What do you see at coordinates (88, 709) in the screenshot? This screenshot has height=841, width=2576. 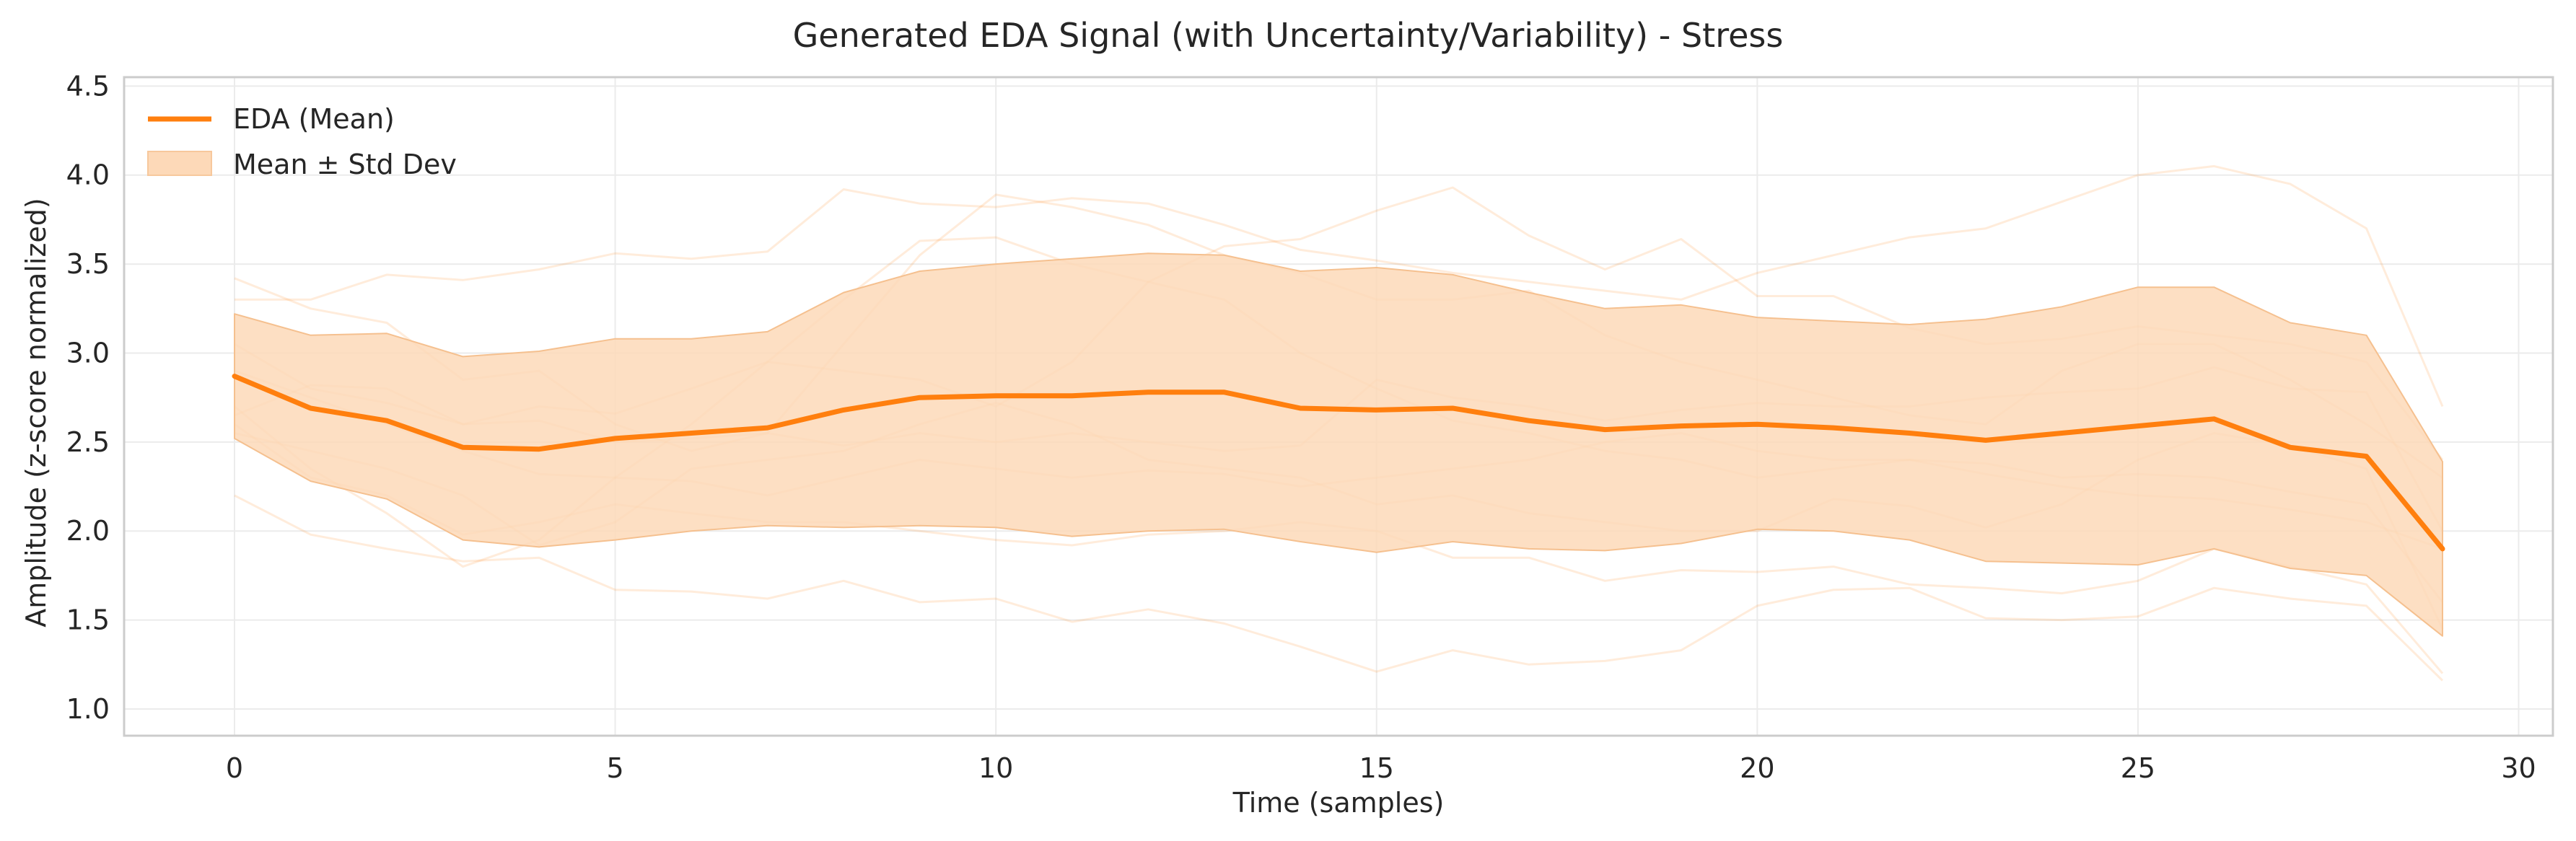 I see `y-tick-label: 1.0` at bounding box center [88, 709].